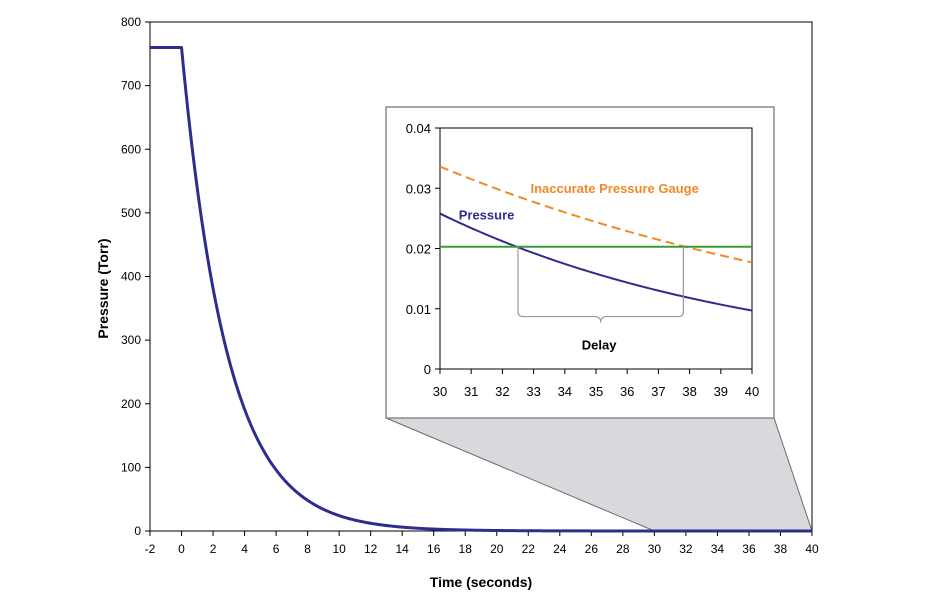 This screenshot has width=926, height=606. Describe the element at coordinates (592, 549) in the screenshot. I see `main-x-tick-label: 26` at that location.